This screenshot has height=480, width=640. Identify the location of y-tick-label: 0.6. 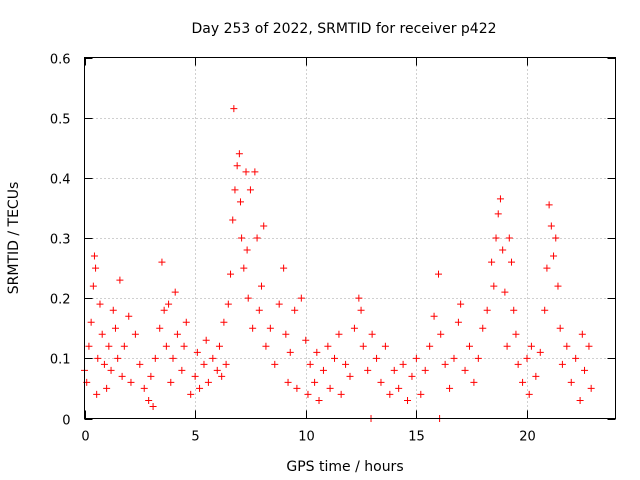
(60, 60).